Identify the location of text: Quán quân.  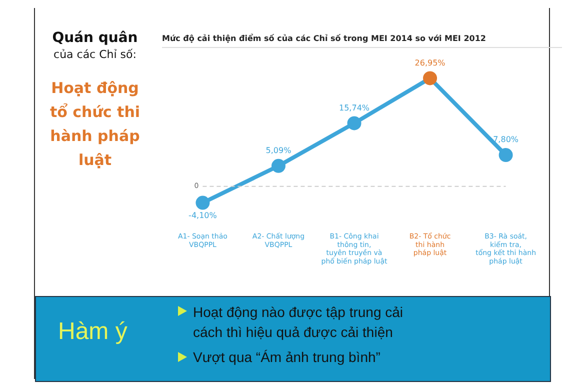
(95, 38).